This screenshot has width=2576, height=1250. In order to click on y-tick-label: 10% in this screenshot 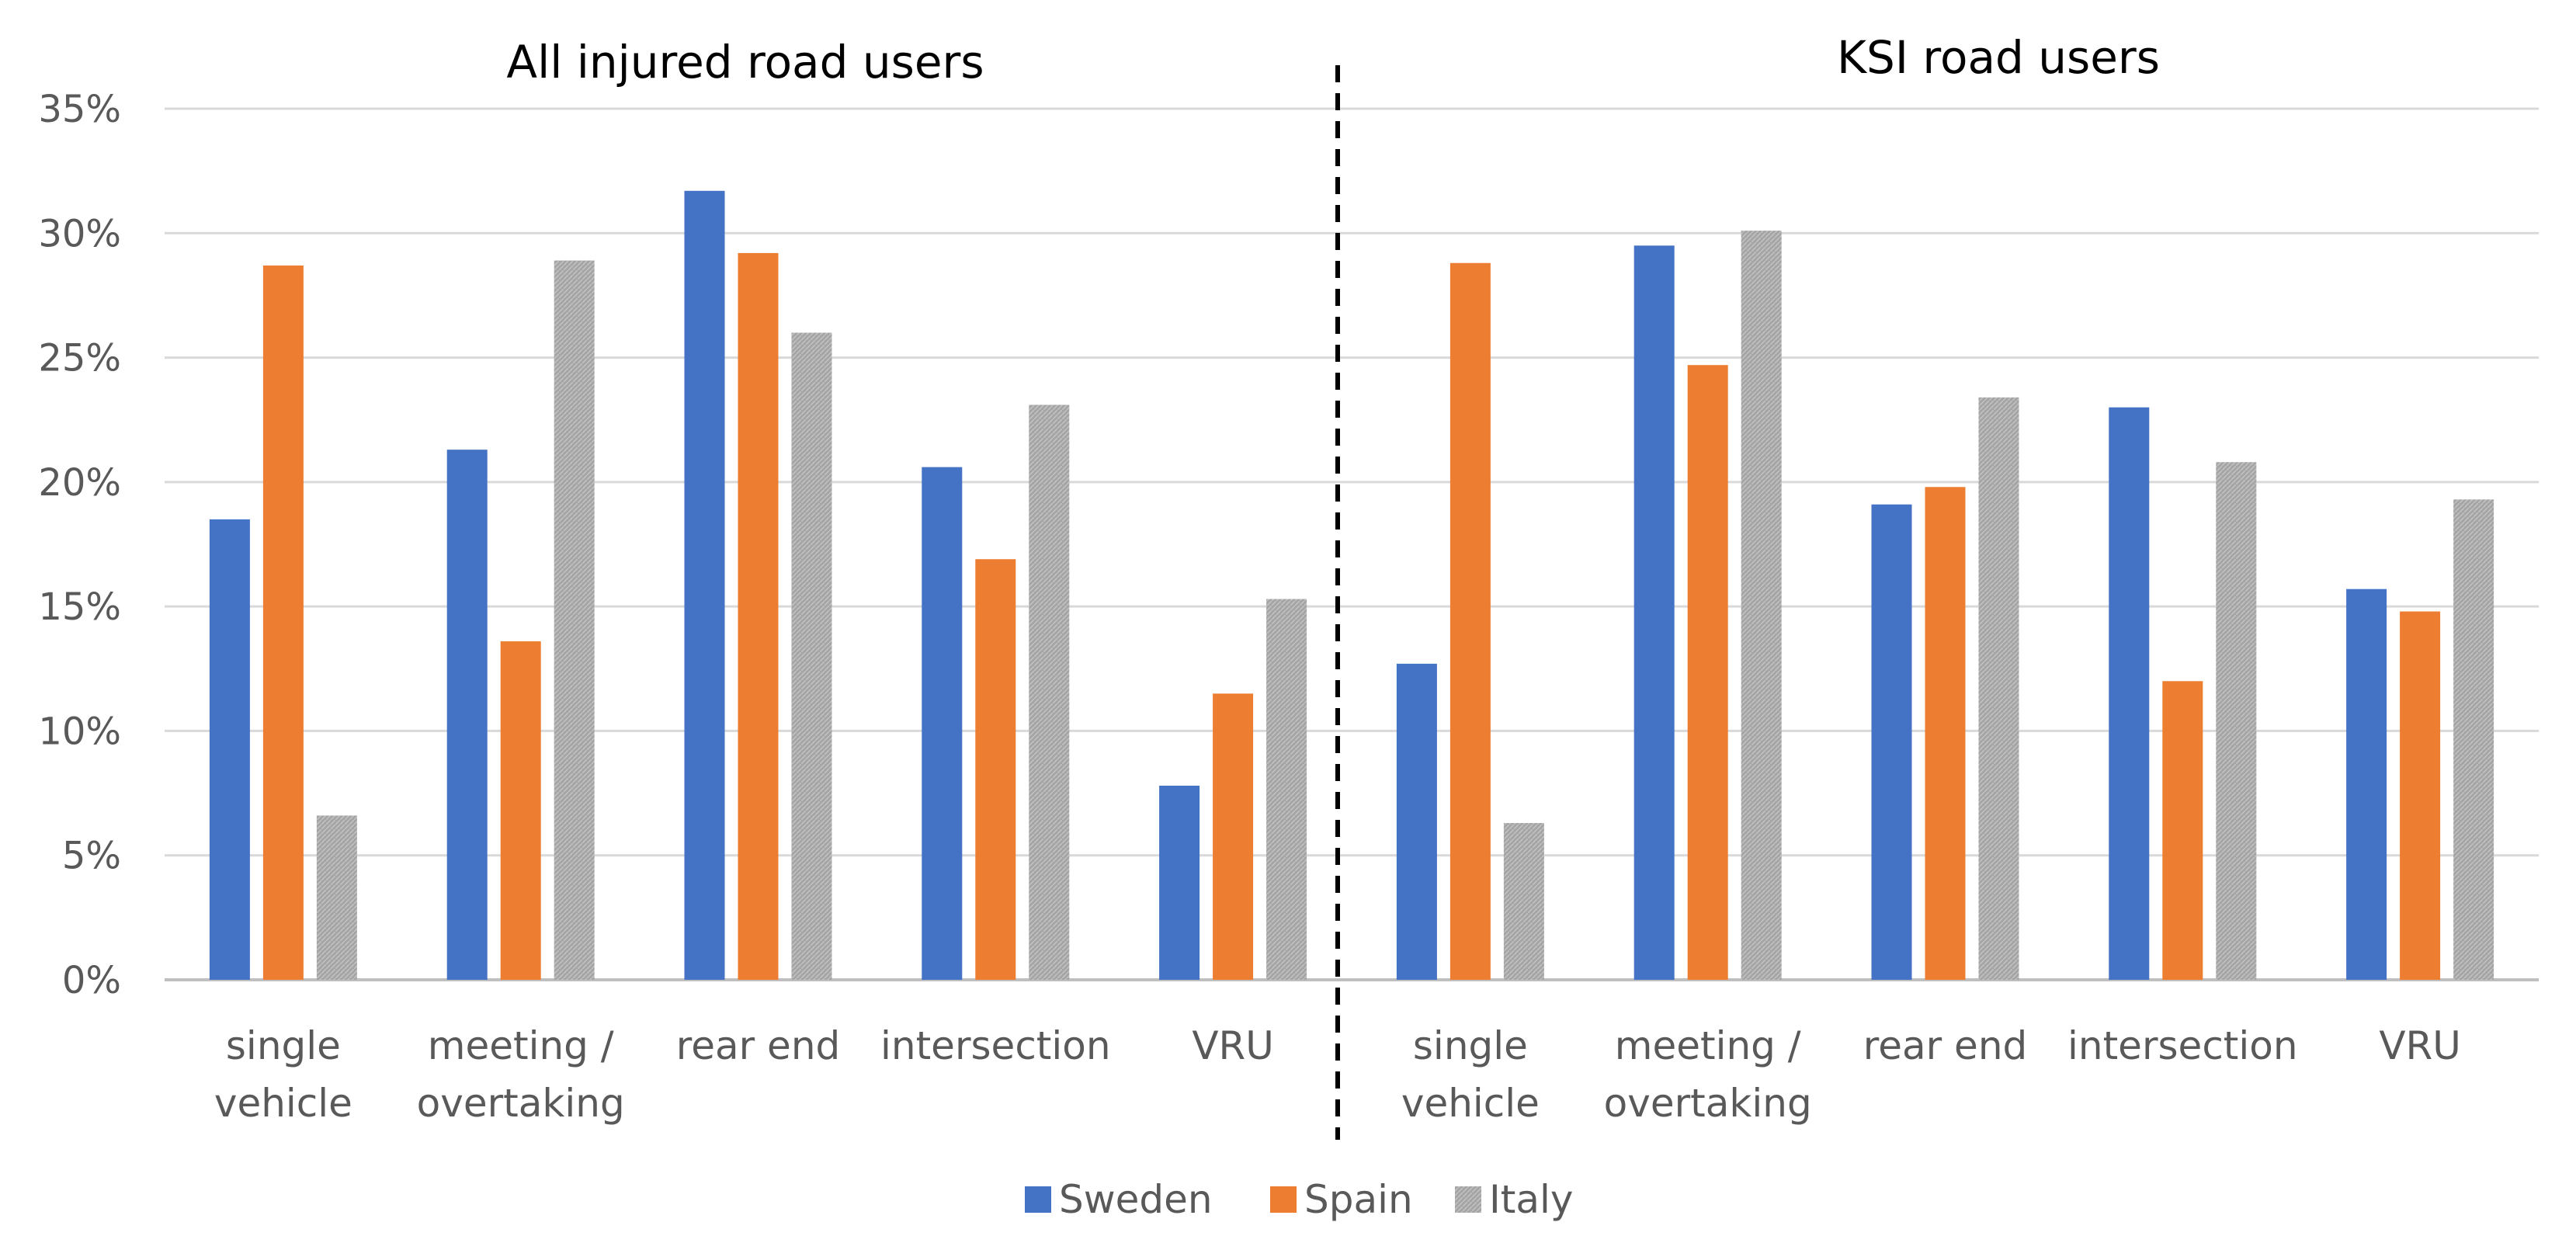, I will do `click(79, 731)`.